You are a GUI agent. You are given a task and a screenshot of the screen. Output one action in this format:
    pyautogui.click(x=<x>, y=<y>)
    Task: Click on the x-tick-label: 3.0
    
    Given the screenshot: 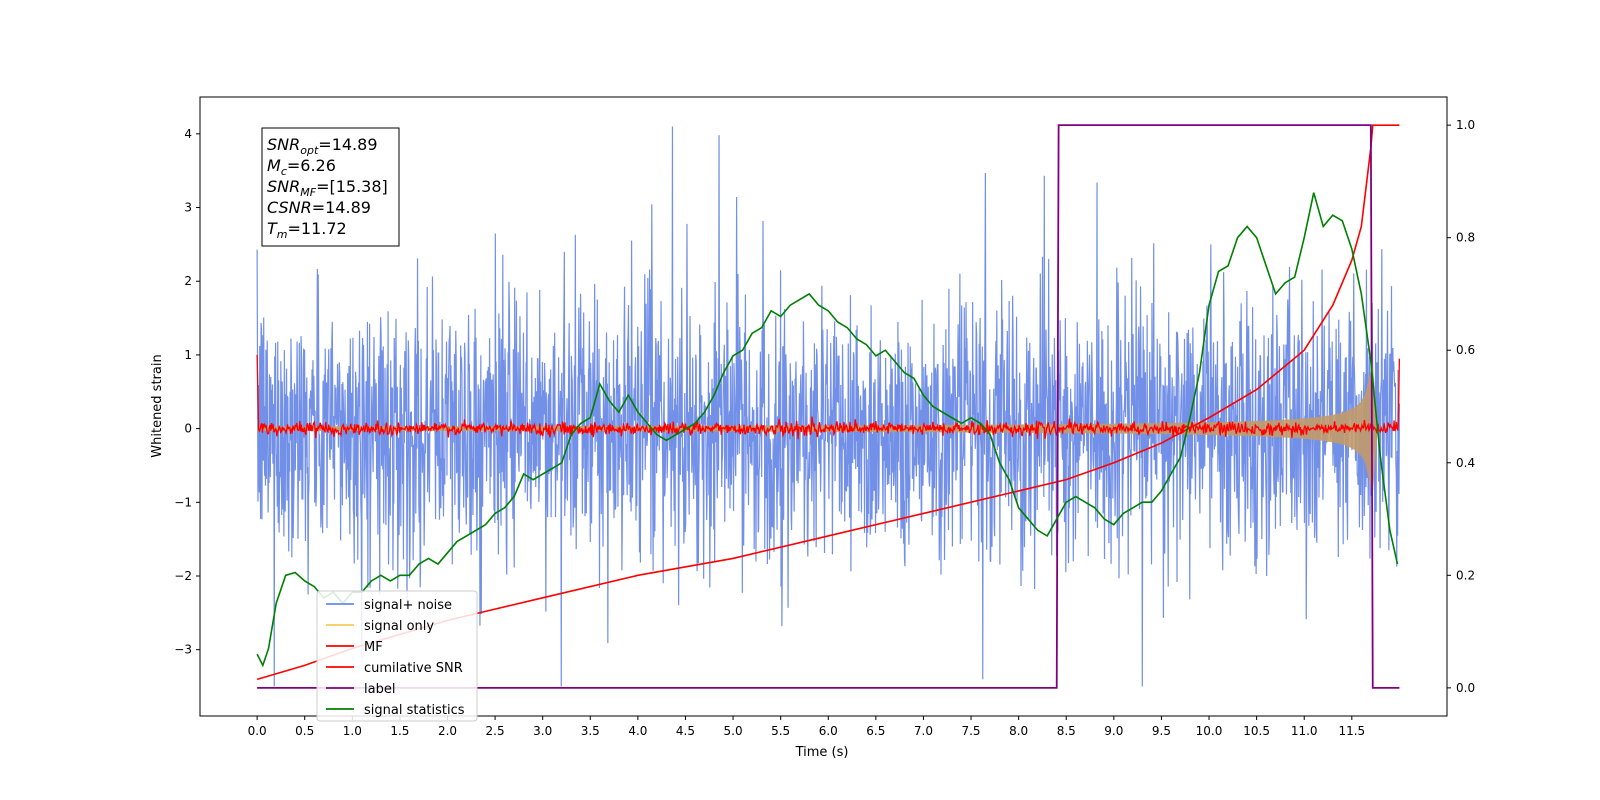 What is the action you would take?
    pyautogui.click(x=542, y=731)
    